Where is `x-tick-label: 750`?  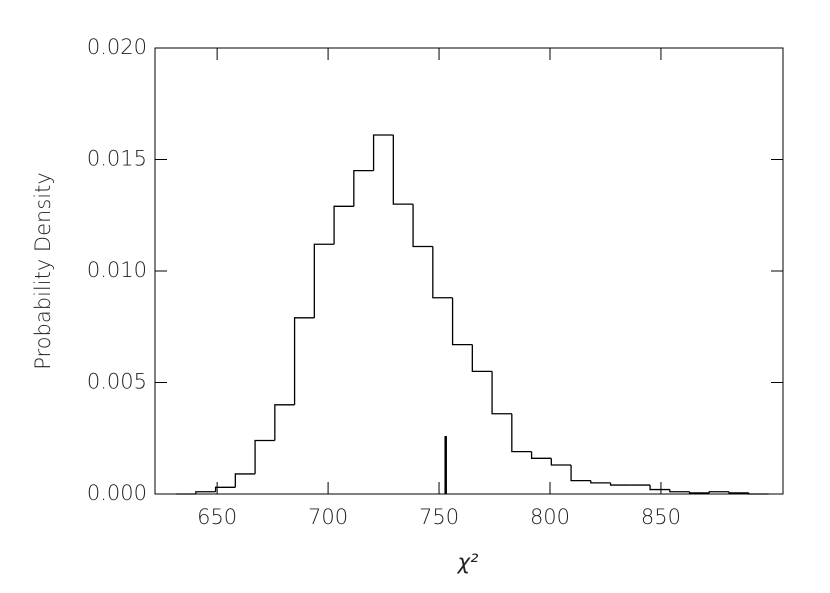
x-tick-label: 750 is located at coordinates (439, 517).